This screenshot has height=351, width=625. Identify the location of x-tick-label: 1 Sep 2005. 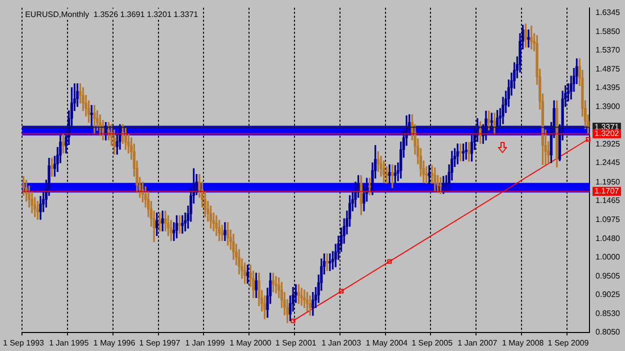
(433, 343).